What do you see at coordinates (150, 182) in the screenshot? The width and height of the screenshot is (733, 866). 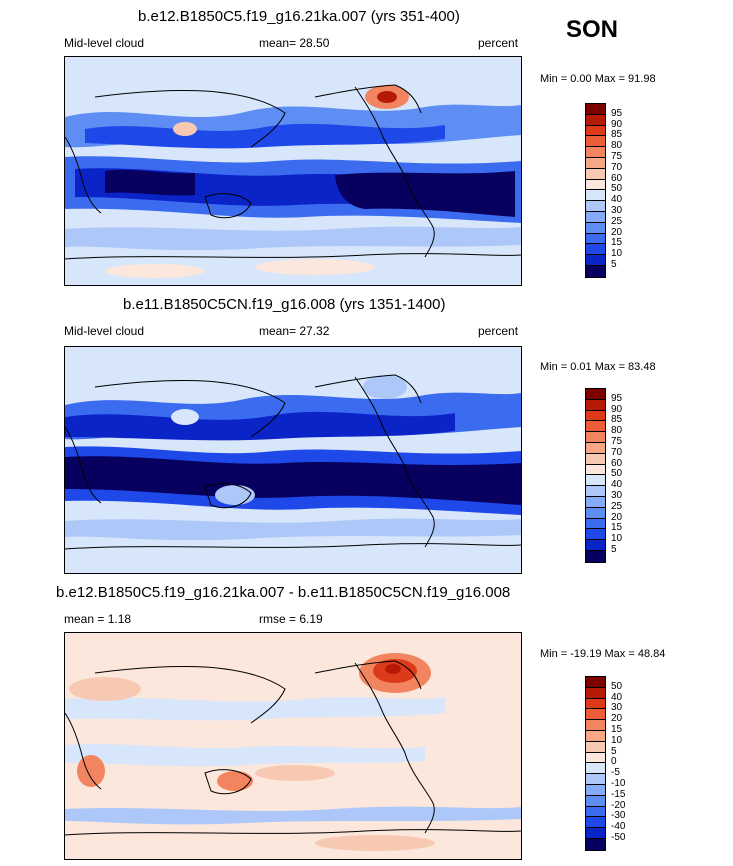 I see `panel-1-field-indian-dark` at bounding box center [150, 182].